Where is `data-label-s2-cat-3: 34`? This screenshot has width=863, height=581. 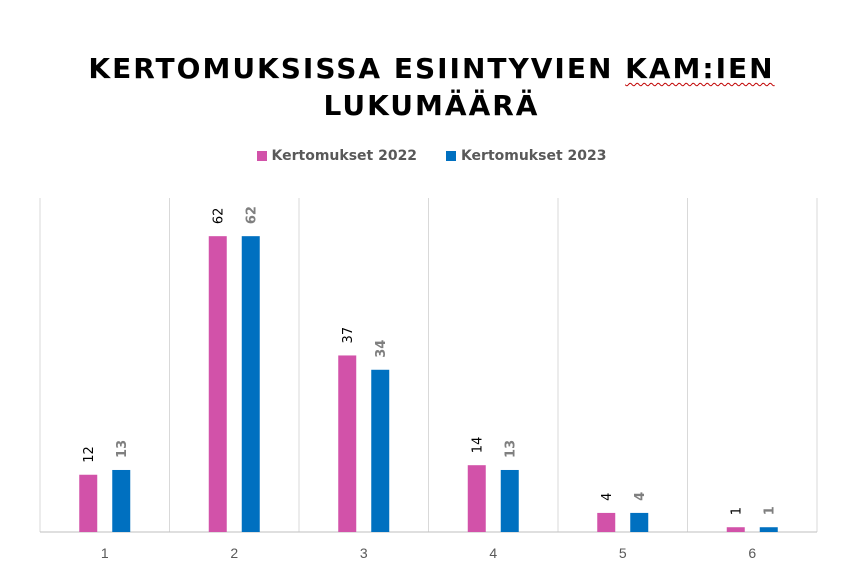 data-label-s2-cat-3: 34 is located at coordinates (381, 349).